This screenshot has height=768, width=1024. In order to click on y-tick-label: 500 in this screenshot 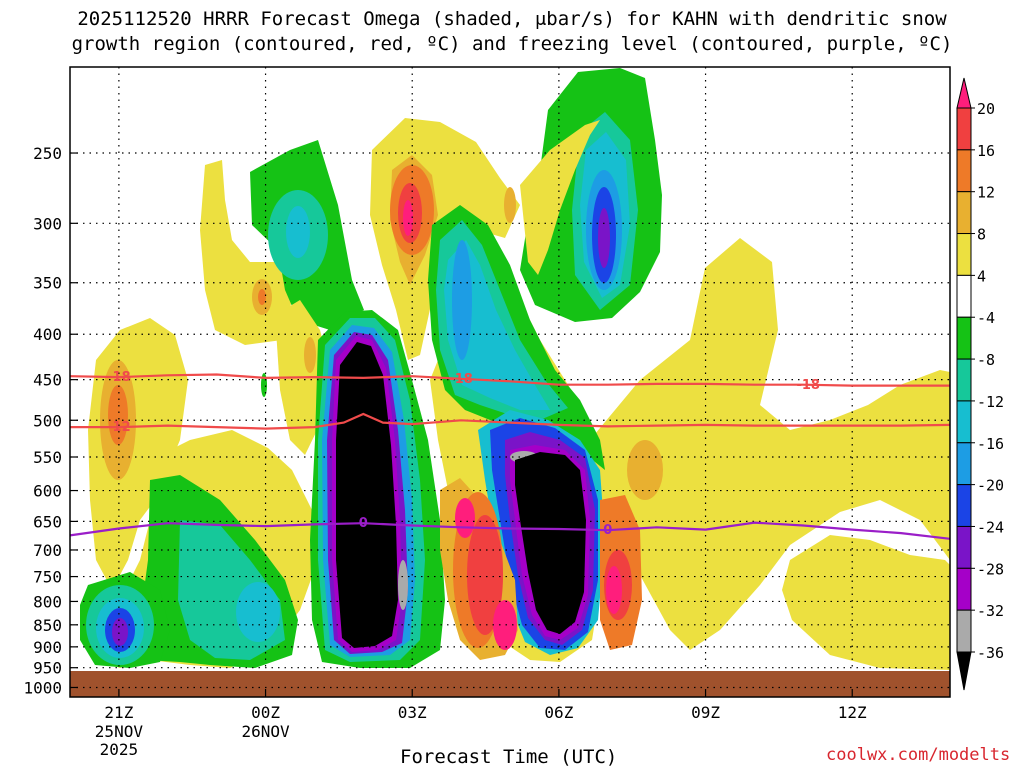, I will do `click(47, 420)`.